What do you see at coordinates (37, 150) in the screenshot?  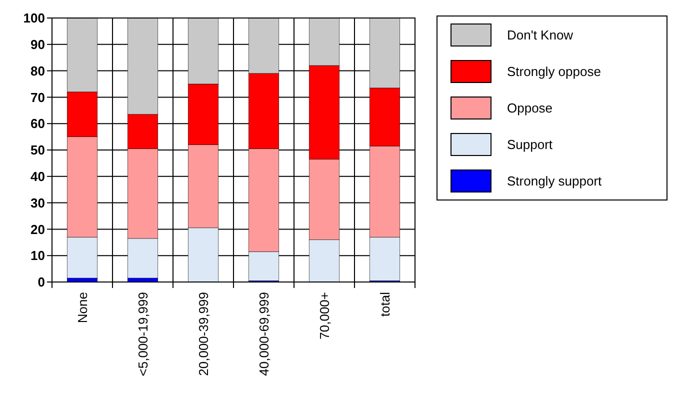 I see `y-tick-label: 50` at bounding box center [37, 150].